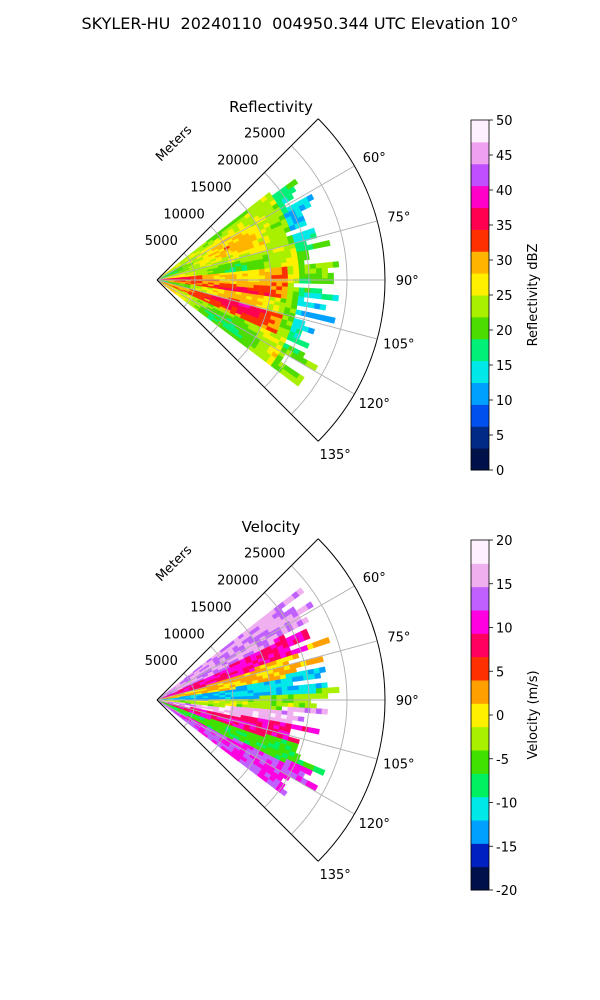 Image resolution: width=600 pixels, height=1000 pixels. Describe the element at coordinates (183, 214) in the screenshot. I see `radial-tick-label: 10000` at that location.